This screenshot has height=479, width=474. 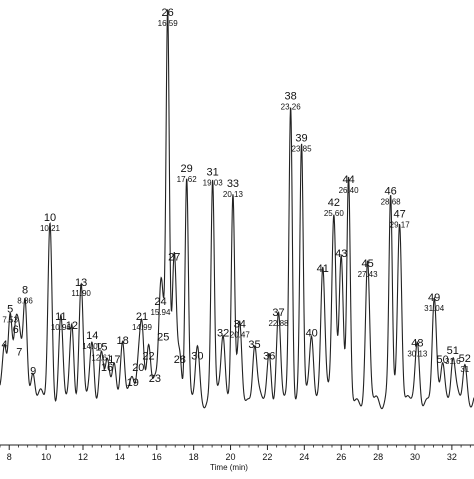 I want to click on x-tick-label: 30, so click(x=415, y=457).